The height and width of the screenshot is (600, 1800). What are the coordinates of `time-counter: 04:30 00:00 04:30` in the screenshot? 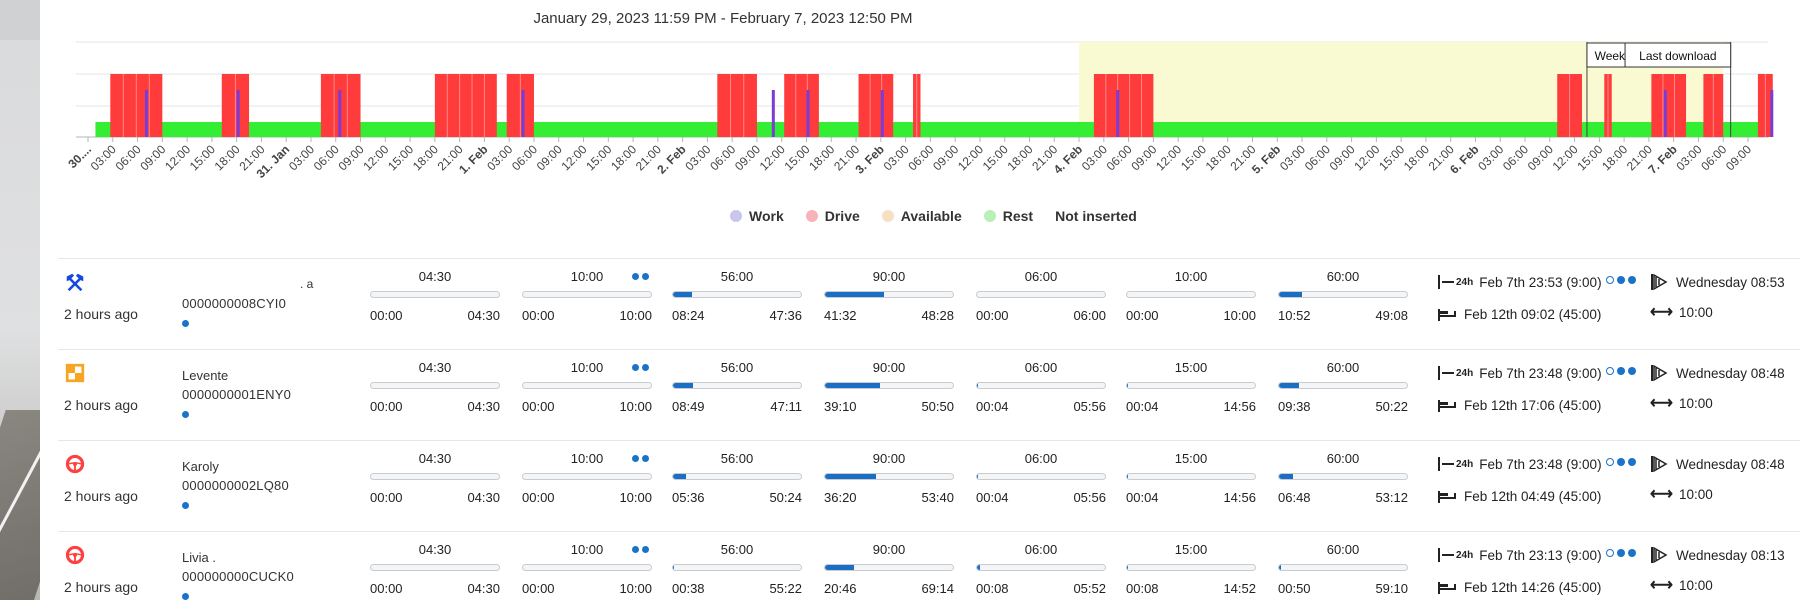 It's located at (435, 387).